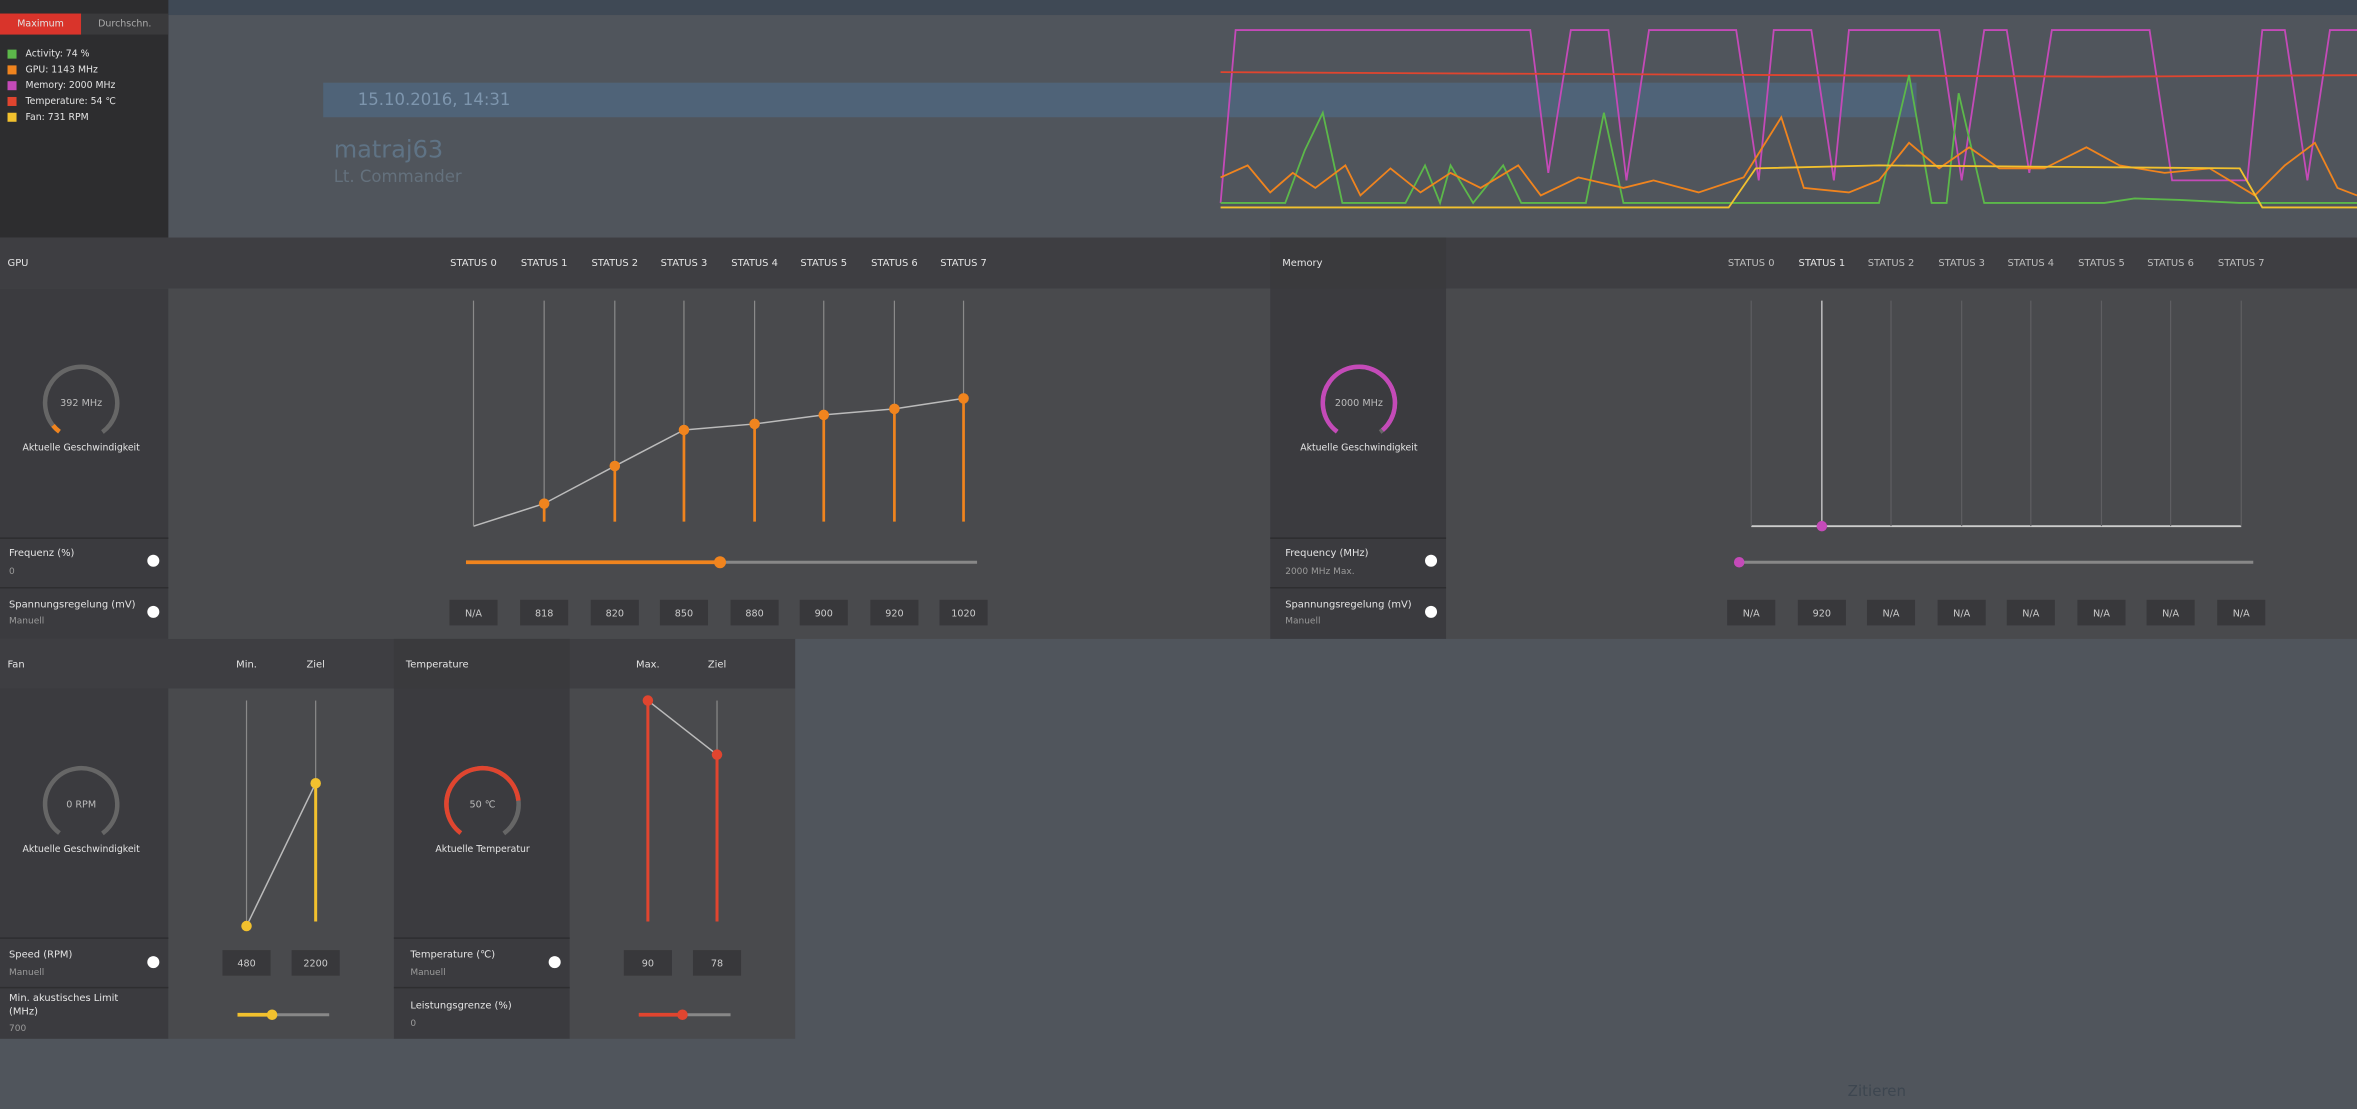  I want to click on state-label: STATUS 2, so click(1891, 263).